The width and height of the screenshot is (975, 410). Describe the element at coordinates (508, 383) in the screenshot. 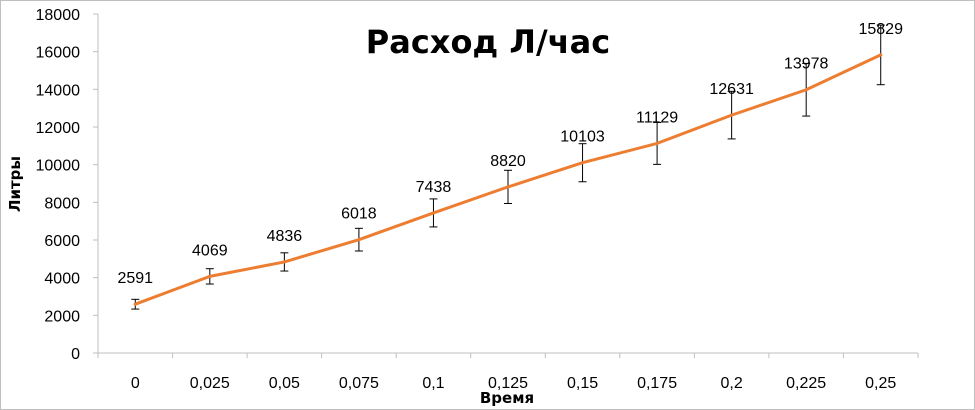

I see `x-tick-label: 0,125` at that location.